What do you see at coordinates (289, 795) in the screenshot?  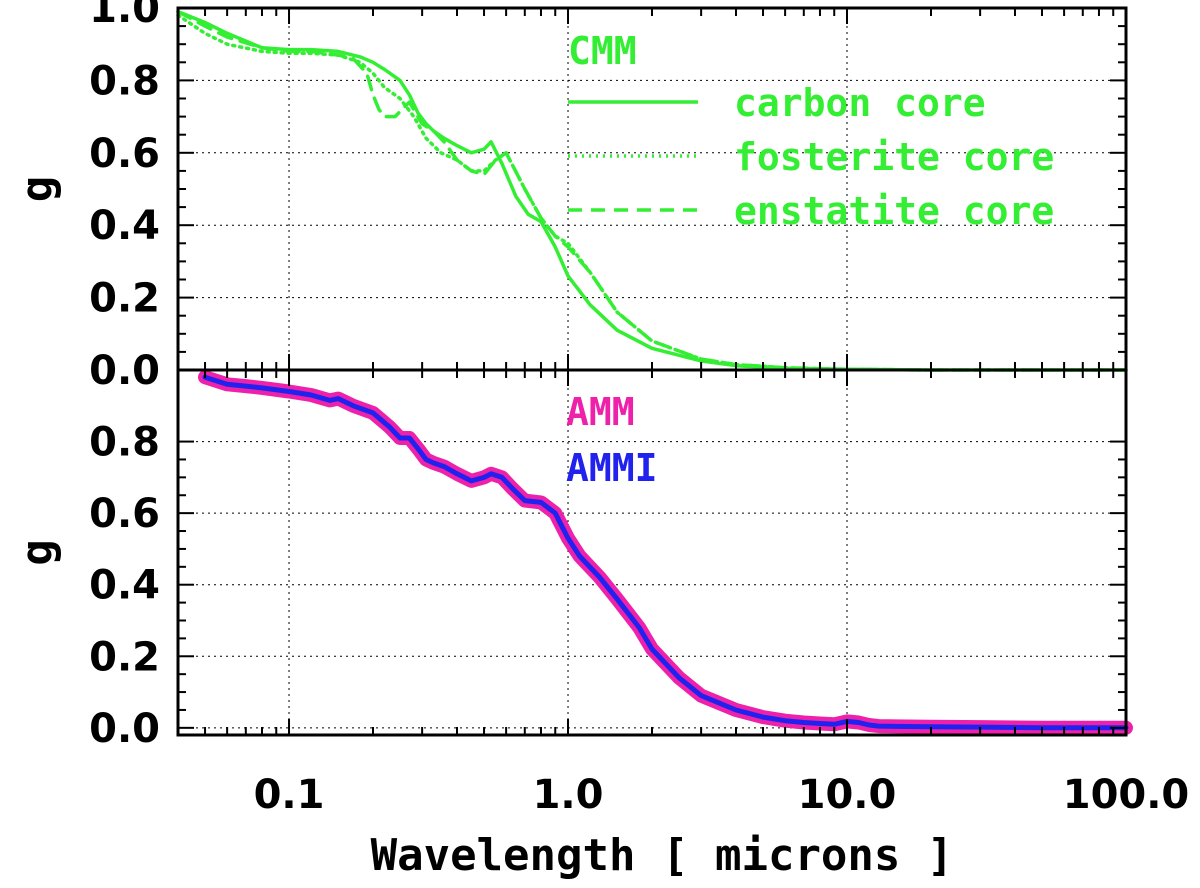 I see `x-tick-label: 0.1` at bounding box center [289, 795].